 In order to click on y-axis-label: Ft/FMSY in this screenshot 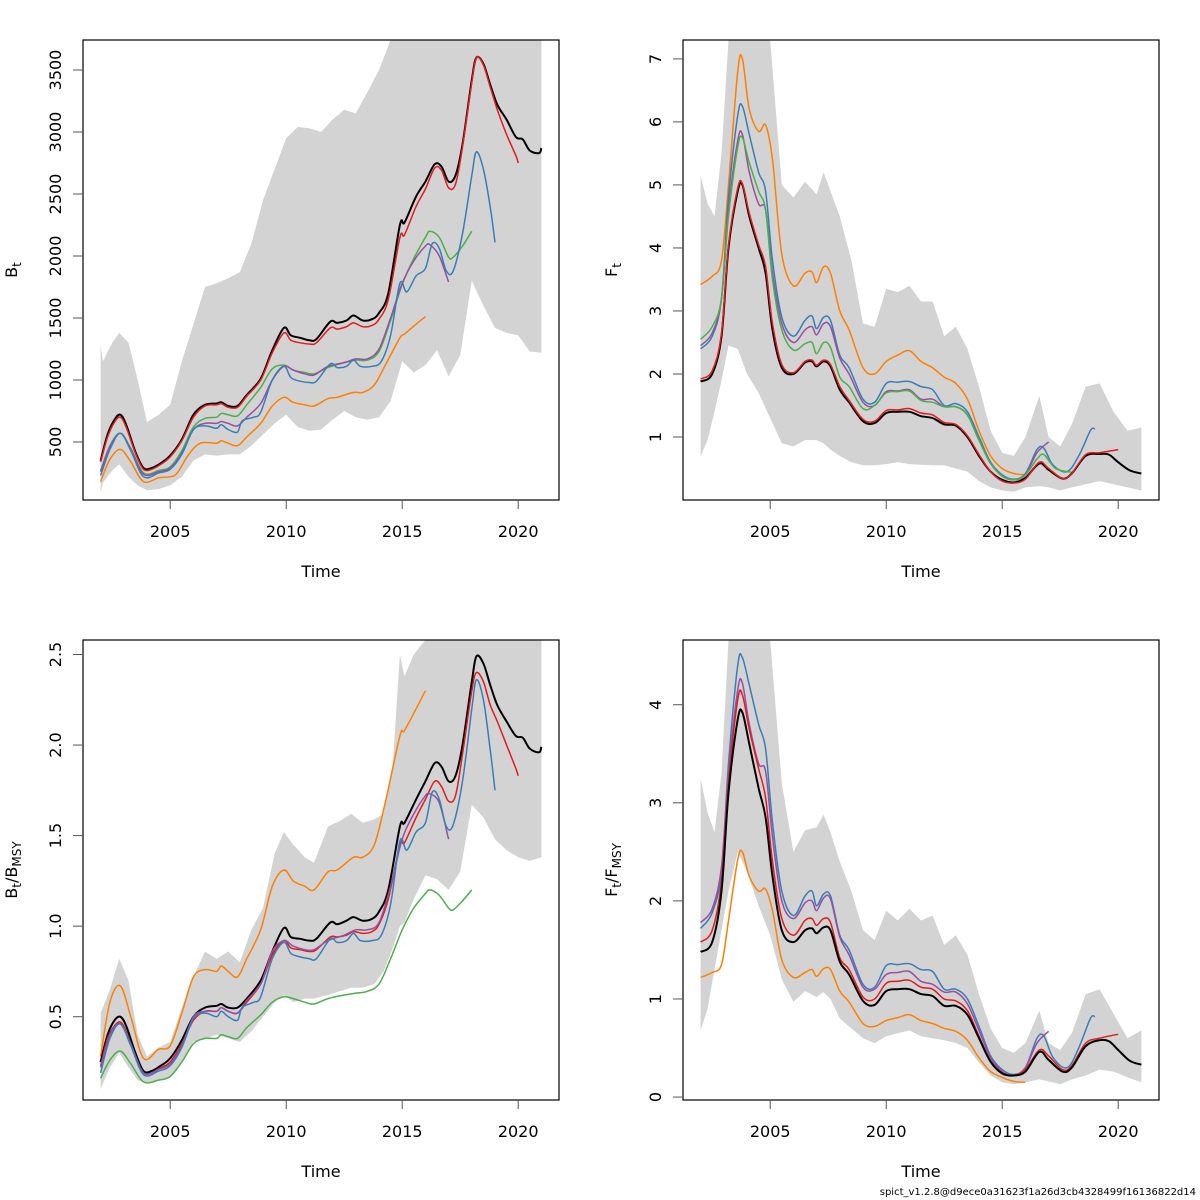, I will do `click(613, 869)`.